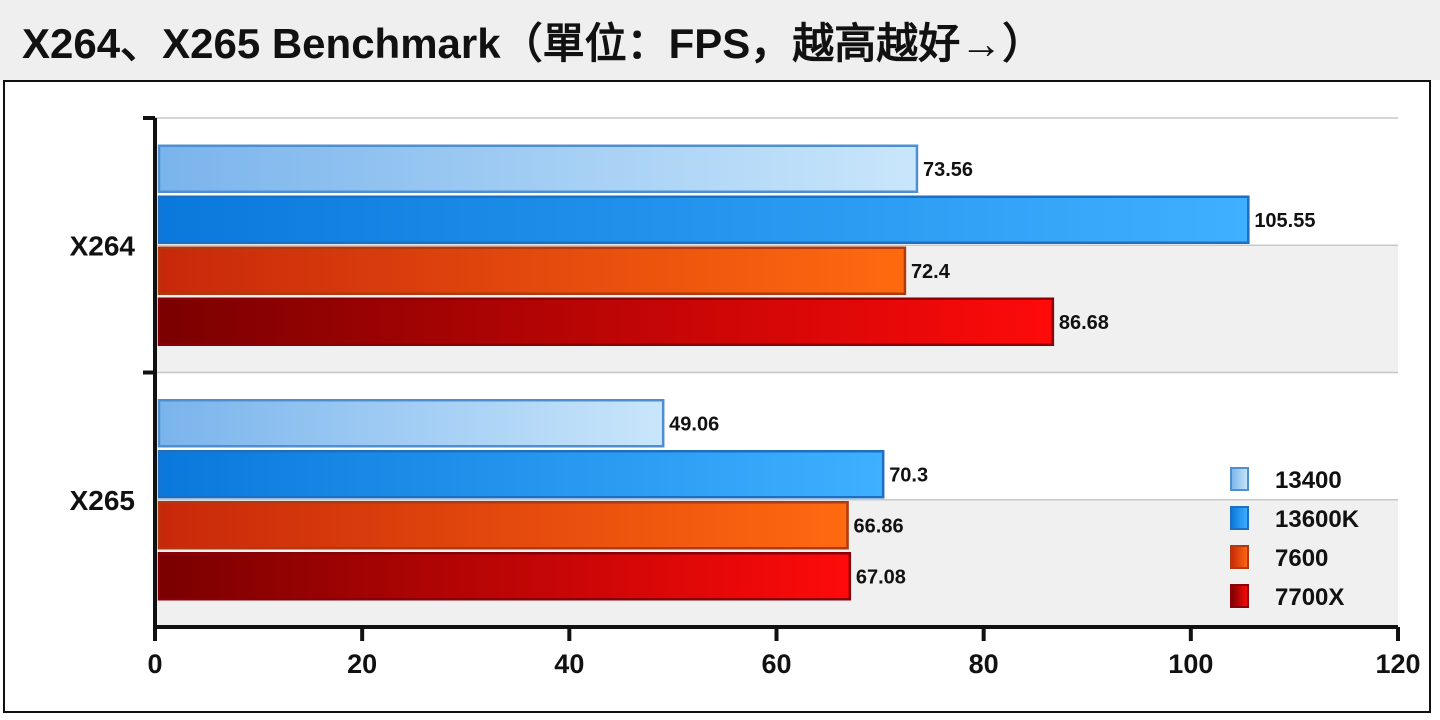 Image resolution: width=1440 pixels, height=720 pixels. What do you see at coordinates (1239, 518) in the screenshot?
I see `legend-swatch-13600k` at bounding box center [1239, 518].